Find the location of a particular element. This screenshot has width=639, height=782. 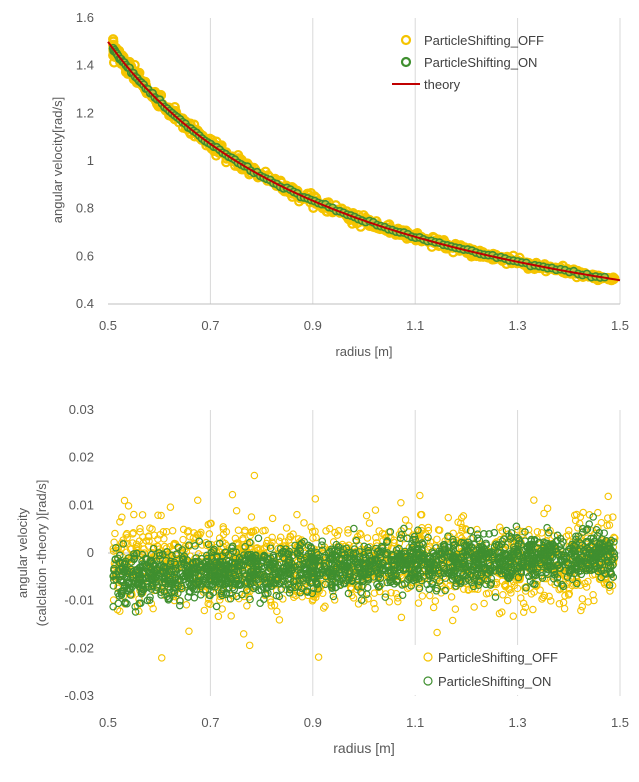

top-y-axis-label: angular velocity[rad/s] is located at coordinates (57, 160).